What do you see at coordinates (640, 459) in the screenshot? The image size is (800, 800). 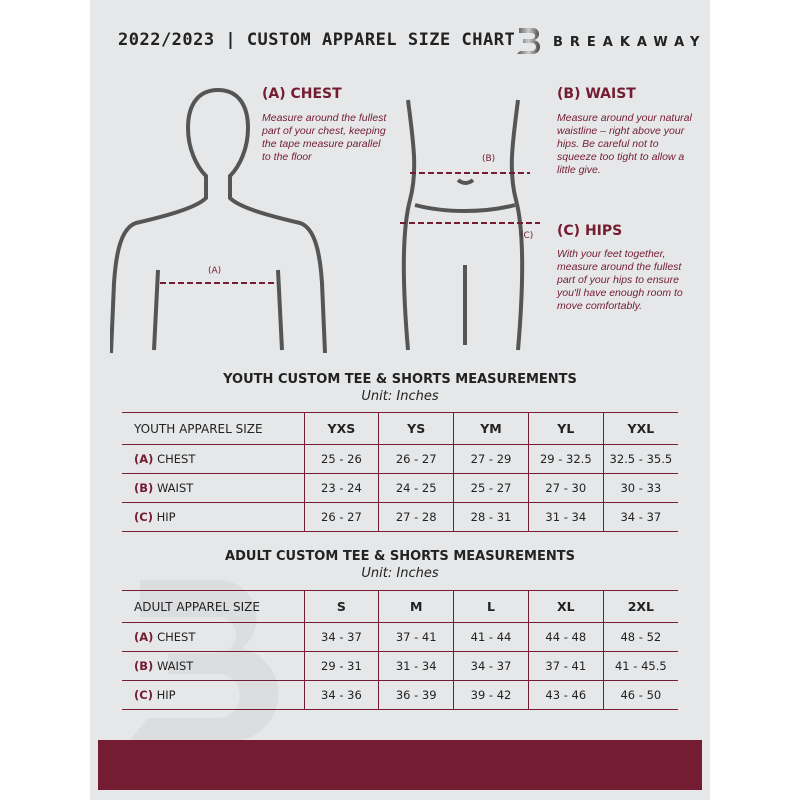 I see `table-cell: 32.5 - 35.5` at bounding box center [640, 459].